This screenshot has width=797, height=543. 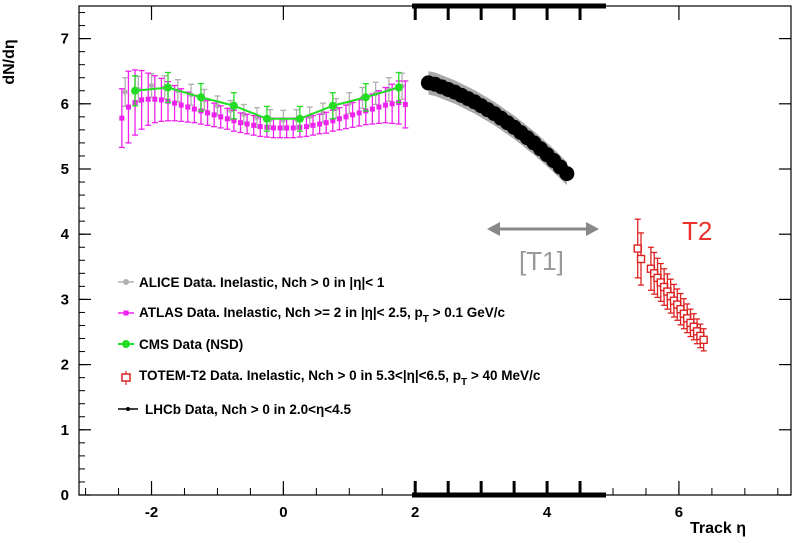 What do you see at coordinates (541, 261) in the screenshot?
I see `t1-label: [T1]` at bounding box center [541, 261].